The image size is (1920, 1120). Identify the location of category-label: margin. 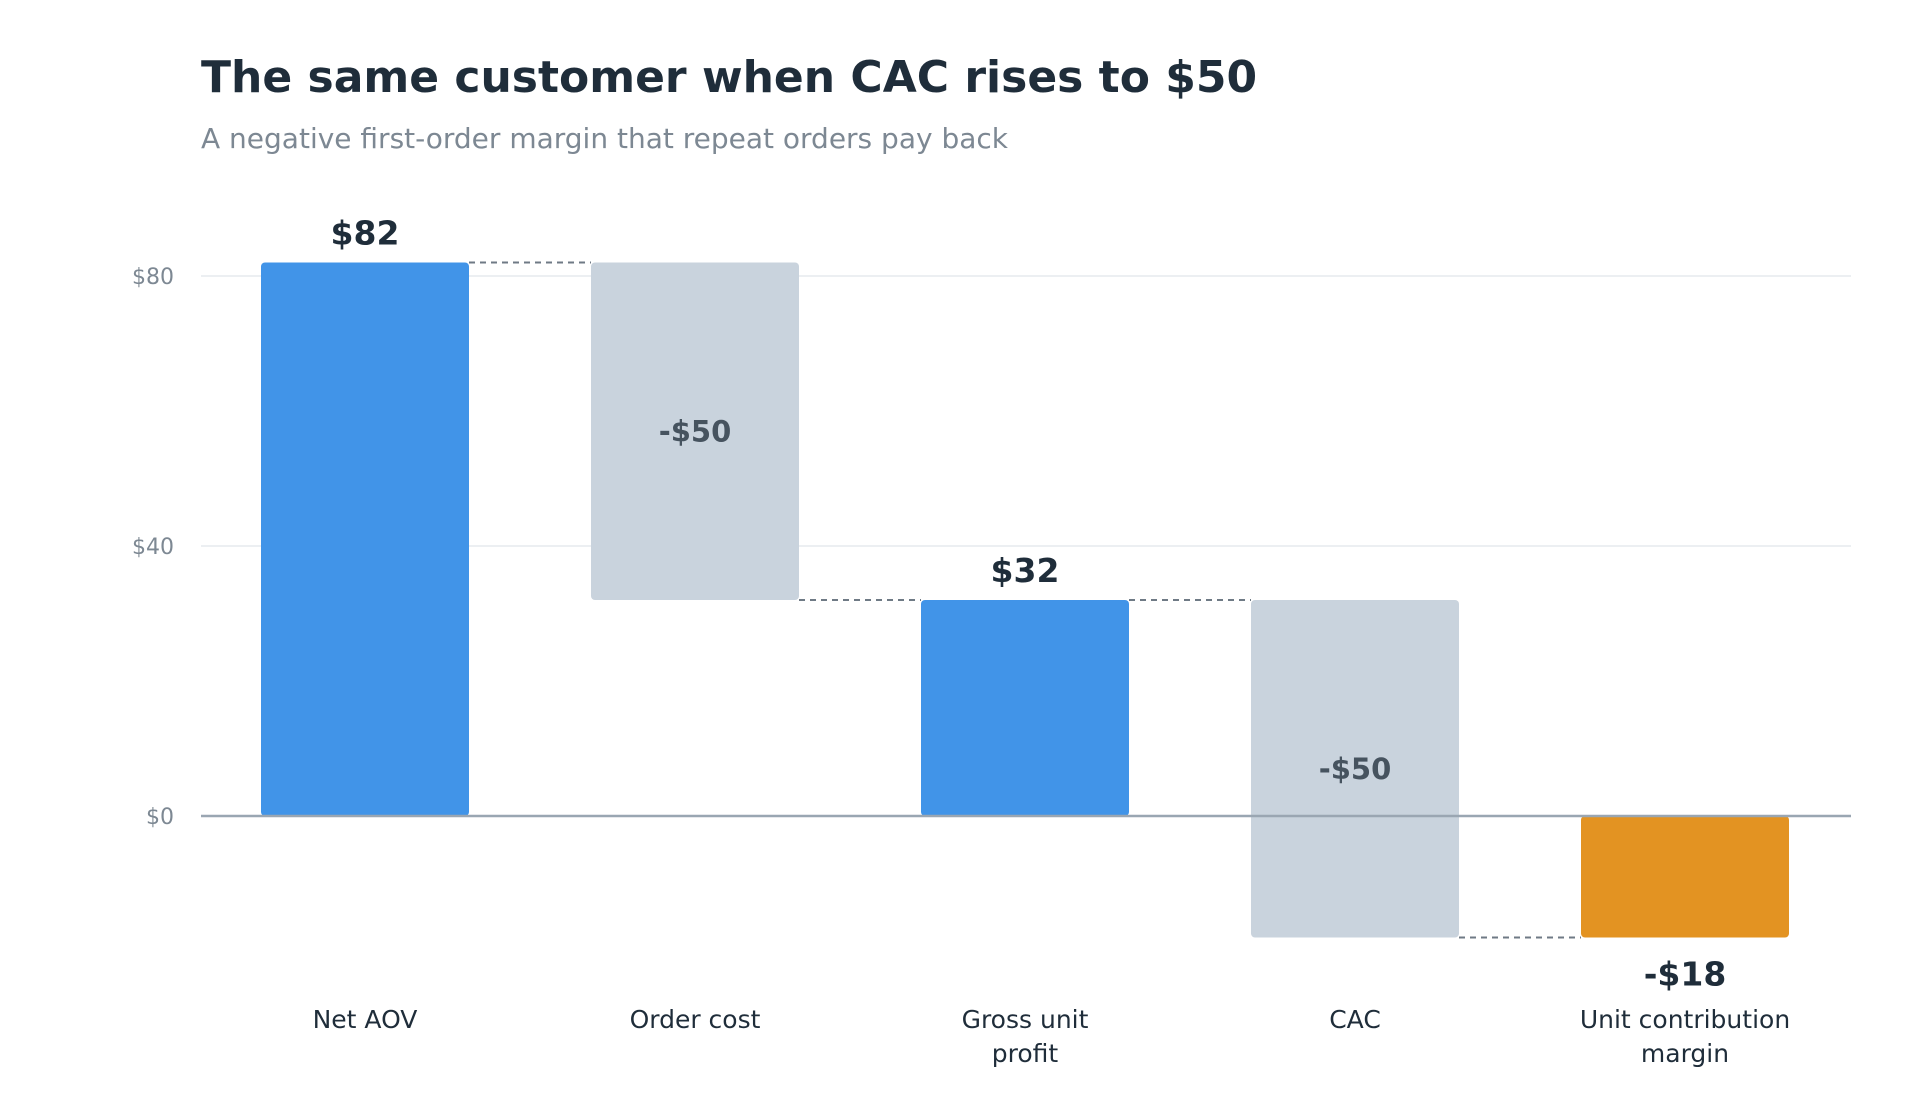
(1685, 1053).